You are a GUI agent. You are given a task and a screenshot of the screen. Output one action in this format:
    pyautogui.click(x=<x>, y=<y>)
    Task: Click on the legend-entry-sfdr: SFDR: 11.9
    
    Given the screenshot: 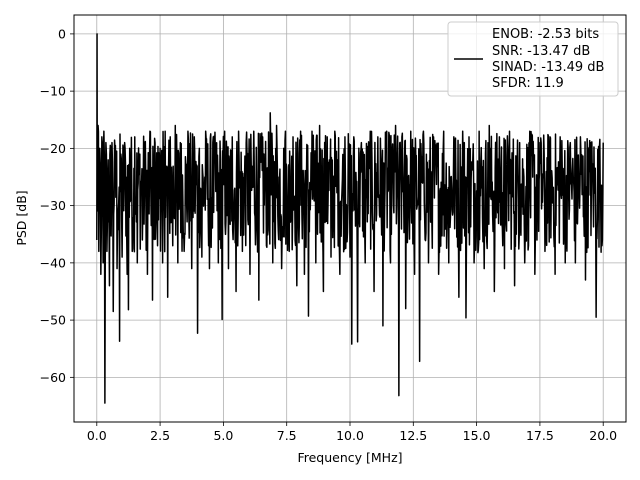 What is the action you would take?
    pyautogui.click(x=528, y=83)
    